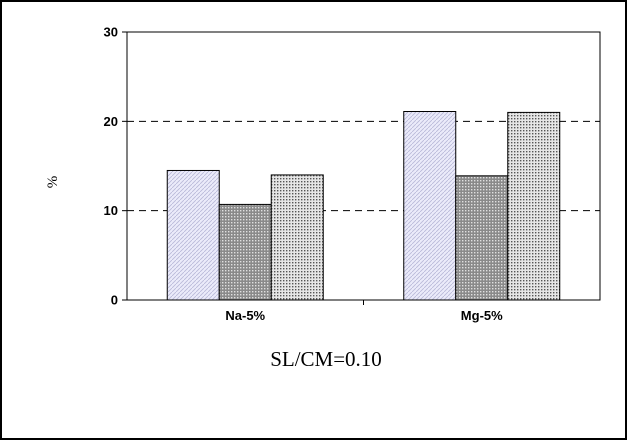 This screenshot has height=445, width=627. I want to click on y-tick-label: 0, so click(114, 300).